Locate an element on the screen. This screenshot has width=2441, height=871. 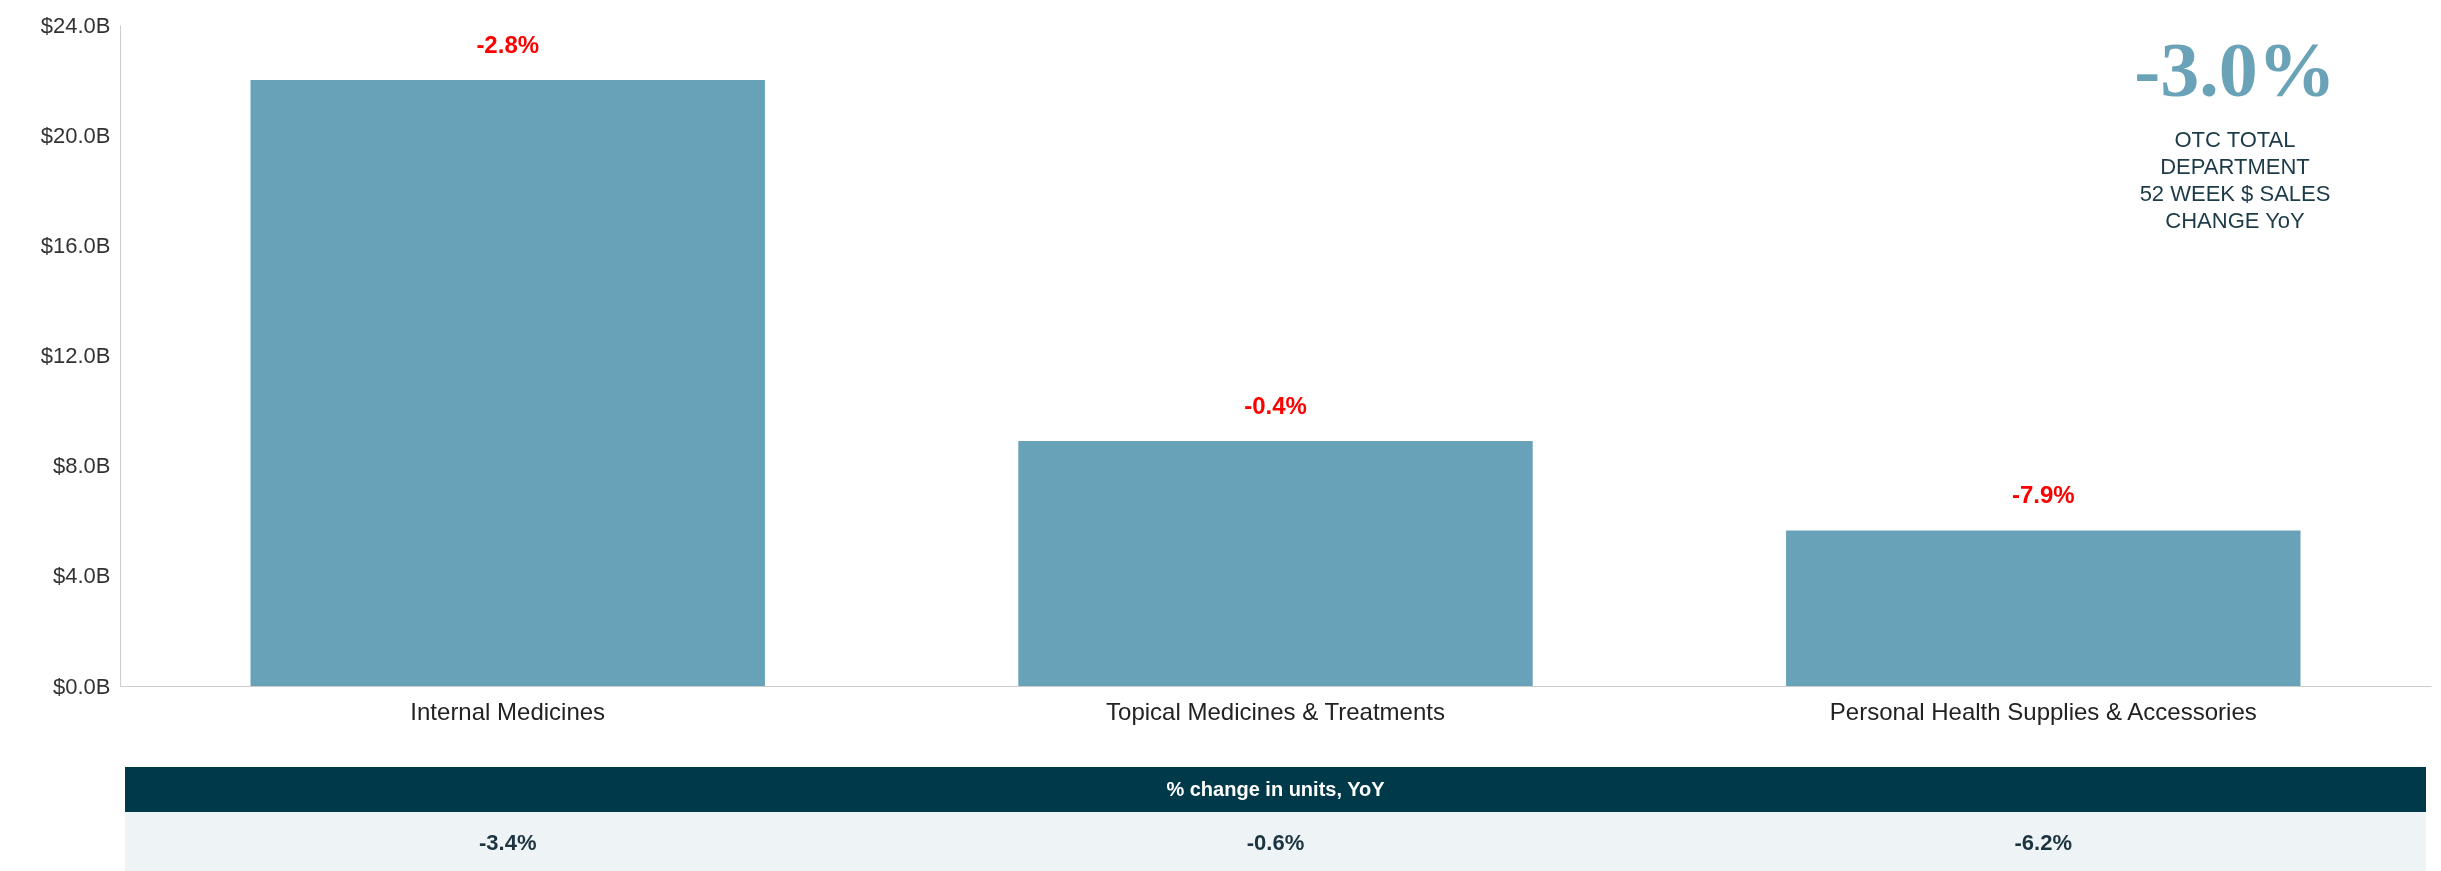
annotation: -2.8% is located at coordinates (508, 45).